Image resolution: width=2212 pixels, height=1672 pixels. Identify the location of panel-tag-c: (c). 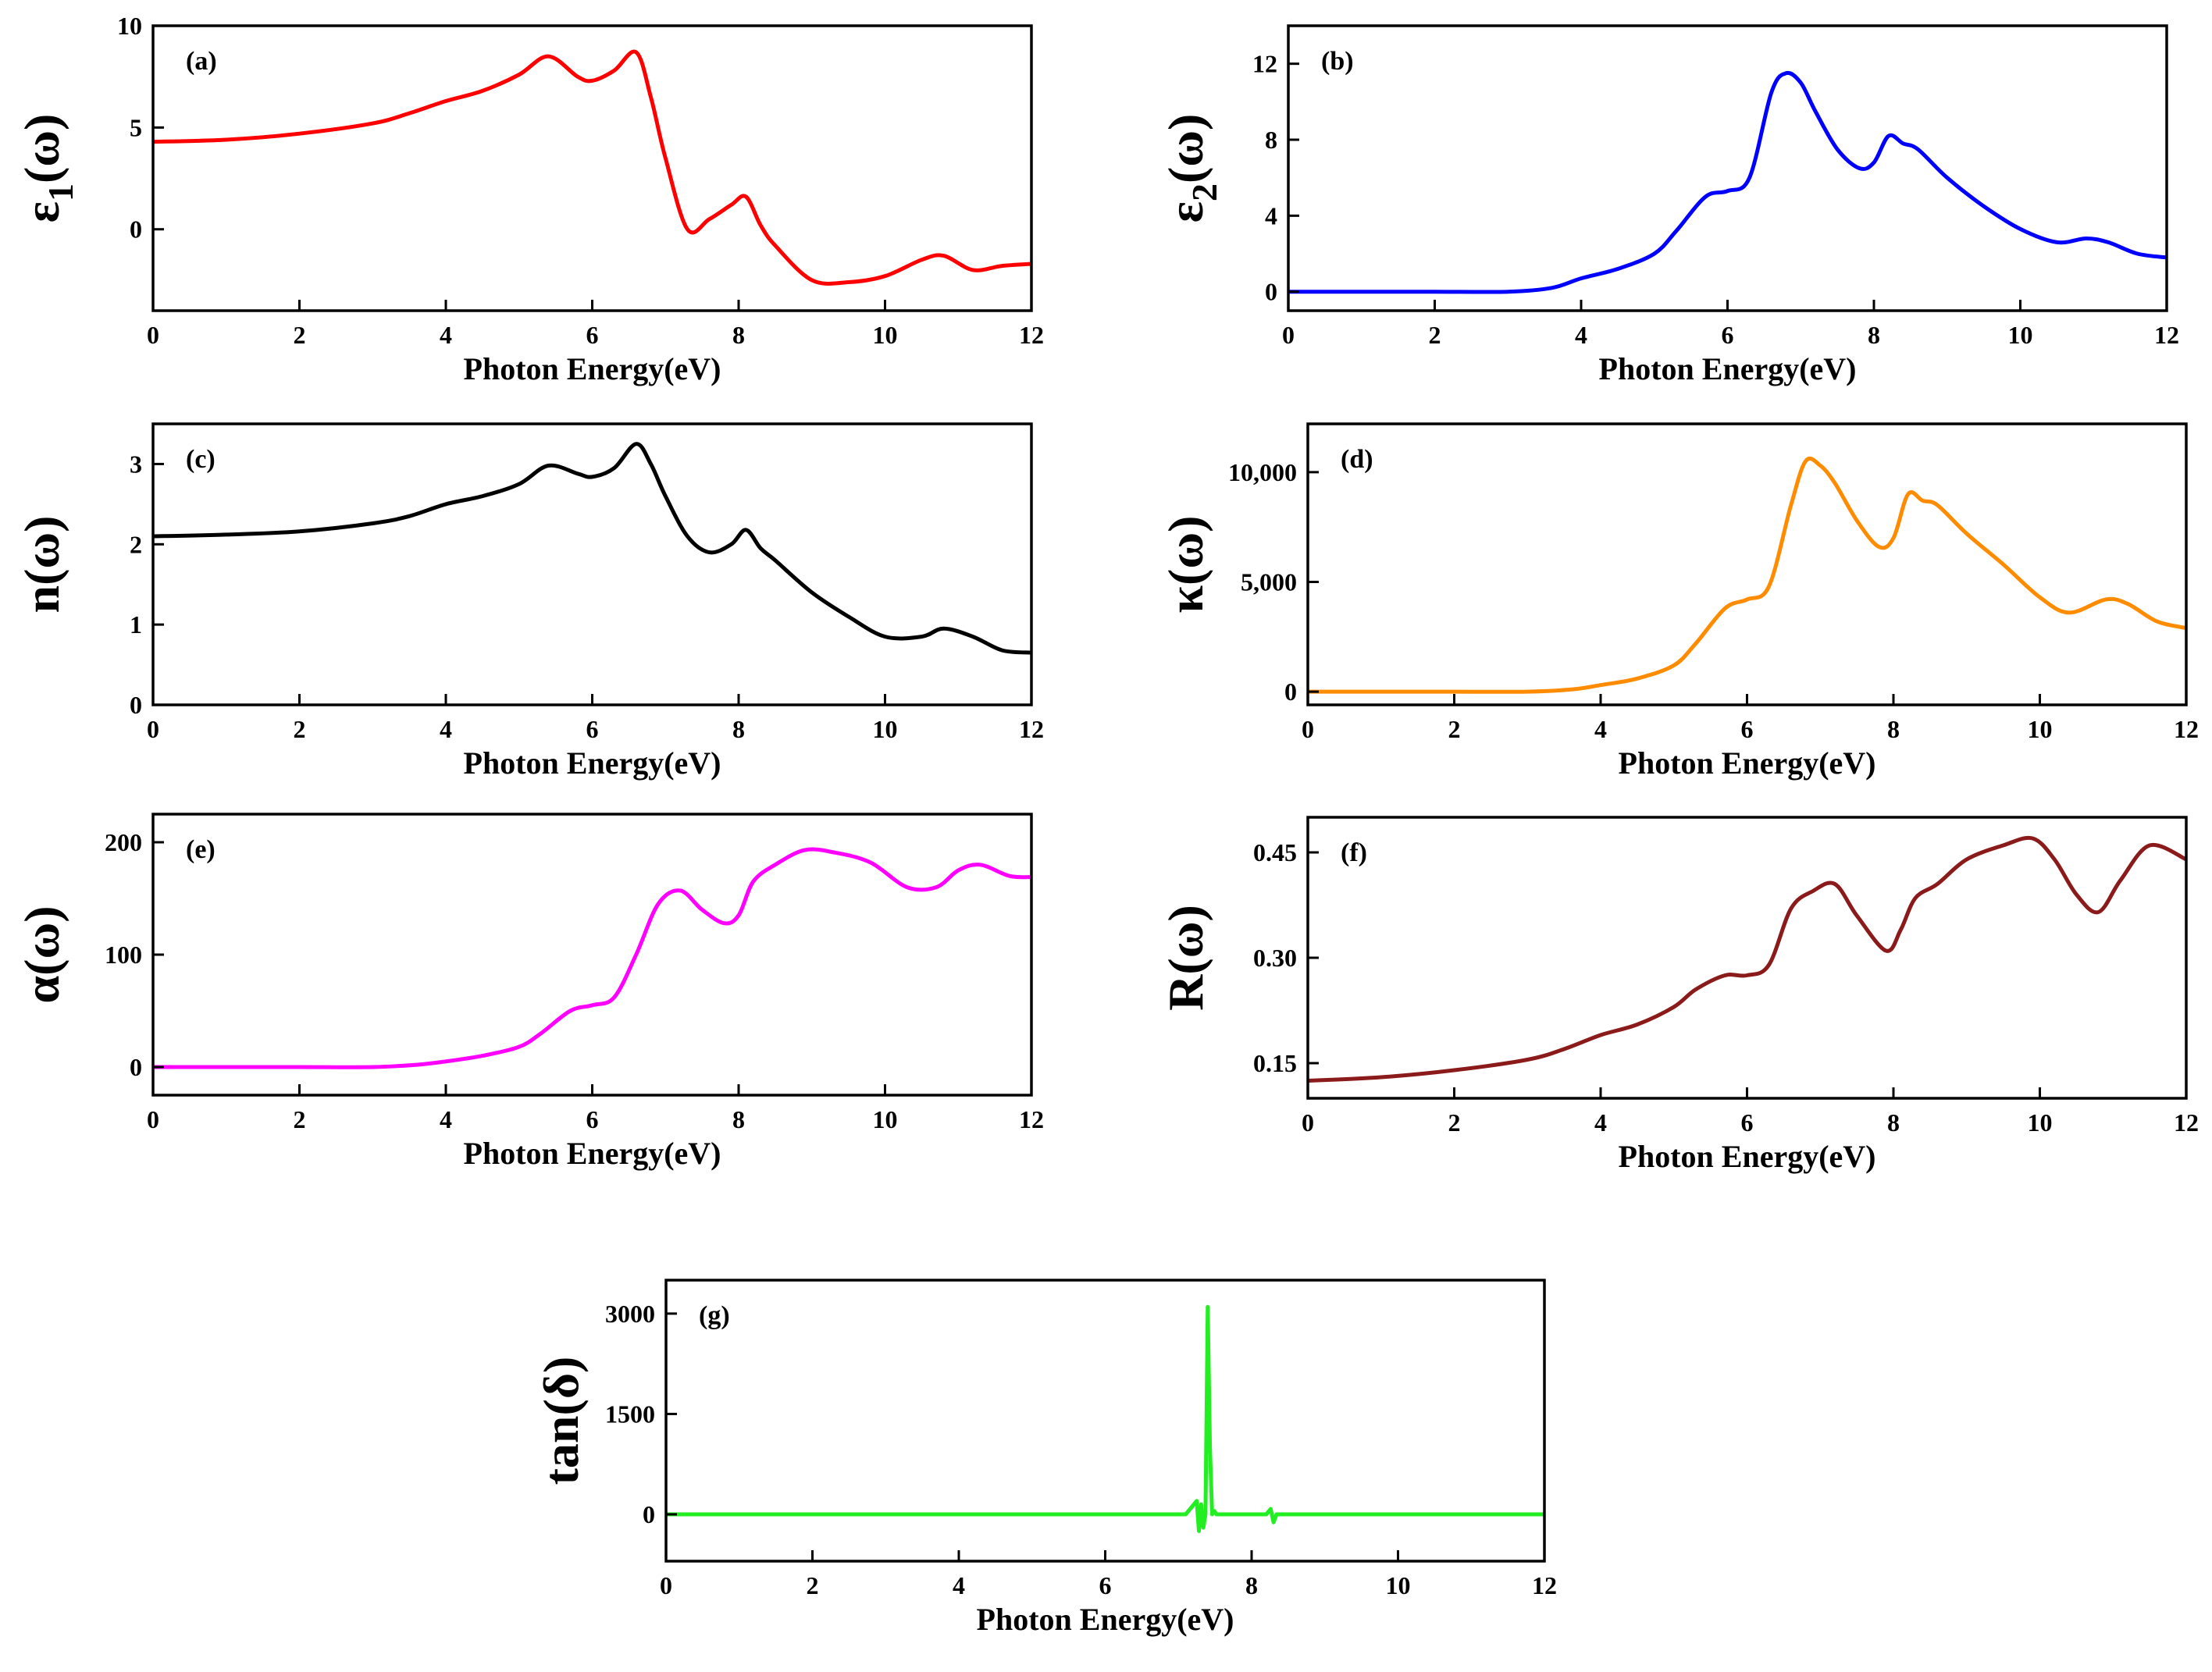
(201, 459).